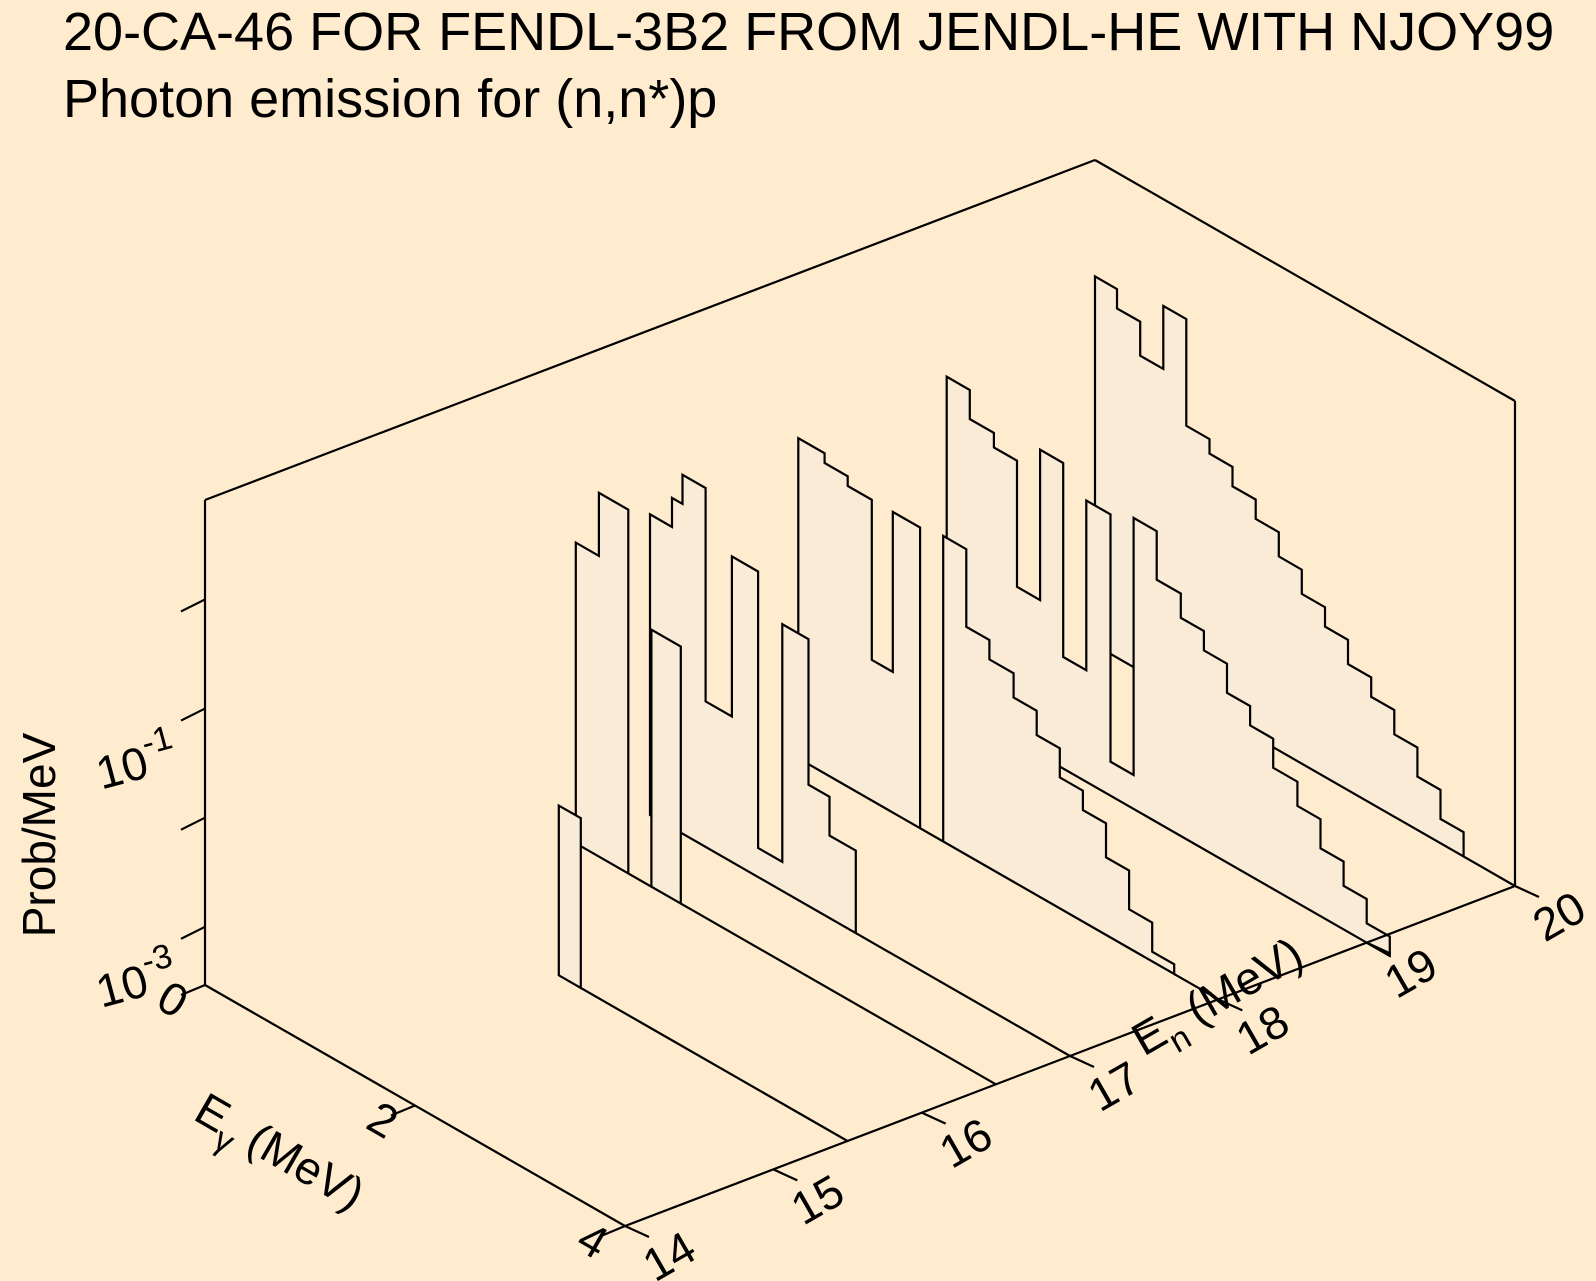 The width and height of the screenshot is (1596, 1281). What do you see at coordinates (1114, 1086) in the screenshot?
I see `y-tick-label: 17` at bounding box center [1114, 1086].